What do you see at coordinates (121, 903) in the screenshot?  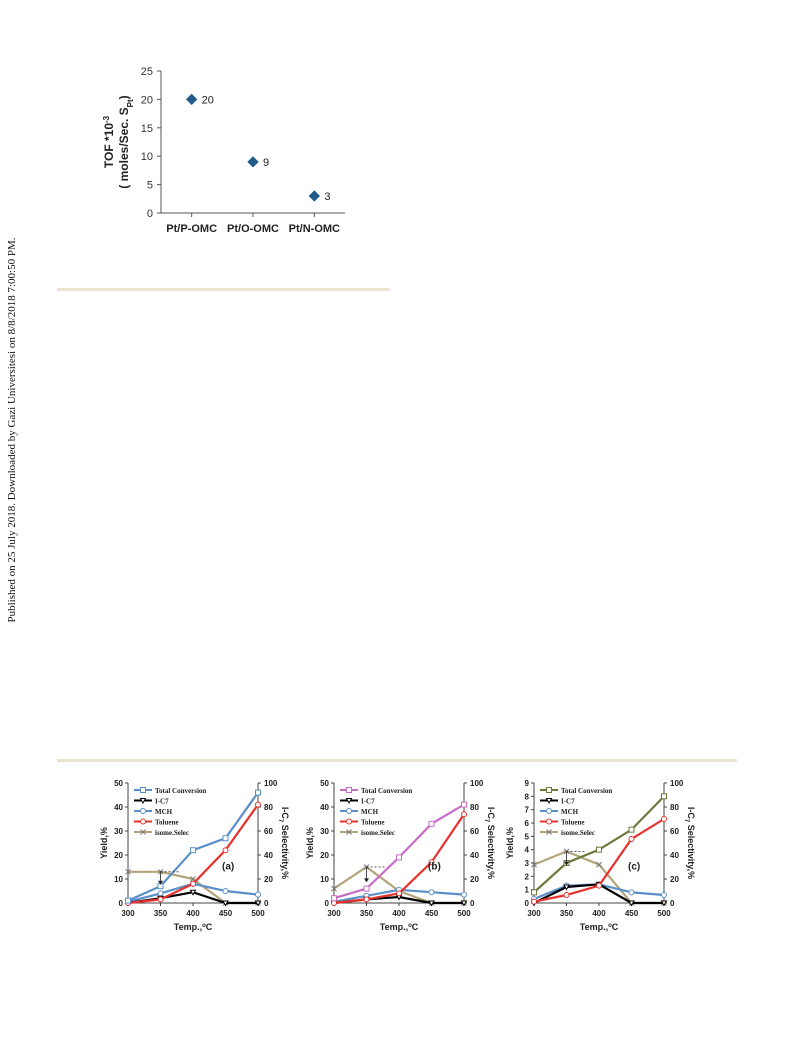 I see `left-y-tick-label: 0` at bounding box center [121, 903].